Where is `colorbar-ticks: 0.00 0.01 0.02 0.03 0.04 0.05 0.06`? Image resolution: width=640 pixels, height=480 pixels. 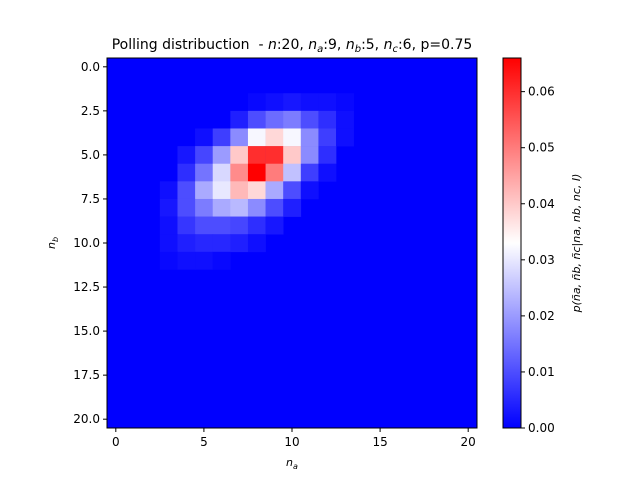 colorbar-ticks: 0.00 0.01 0.02 0.03 0.04 0.05 0.06 is located at coordinates (538, 260).